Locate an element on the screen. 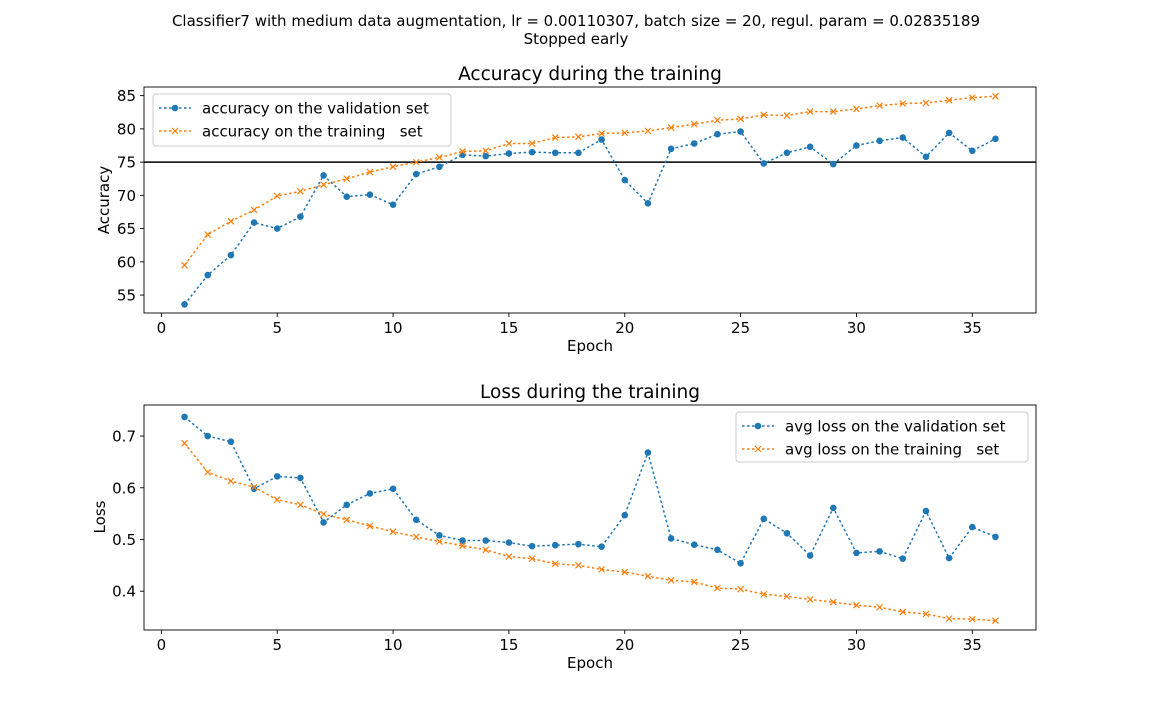 The width and height of the screenshot is (1152, 720). loss-legend-box is located at coordinates (882, 437).